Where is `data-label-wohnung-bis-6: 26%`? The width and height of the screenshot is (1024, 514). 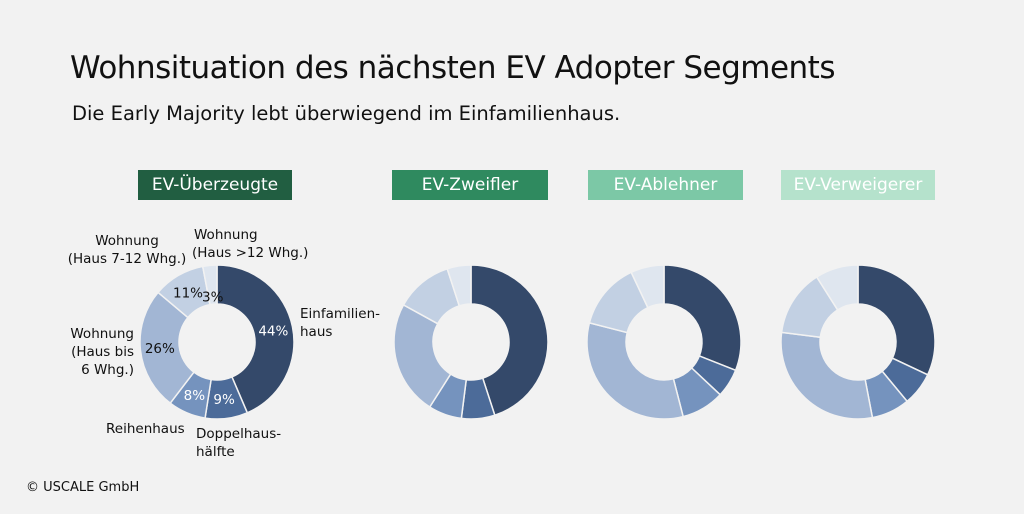 data-label-wohnung-bis-6: 26% is located at coordinates (160, 349).